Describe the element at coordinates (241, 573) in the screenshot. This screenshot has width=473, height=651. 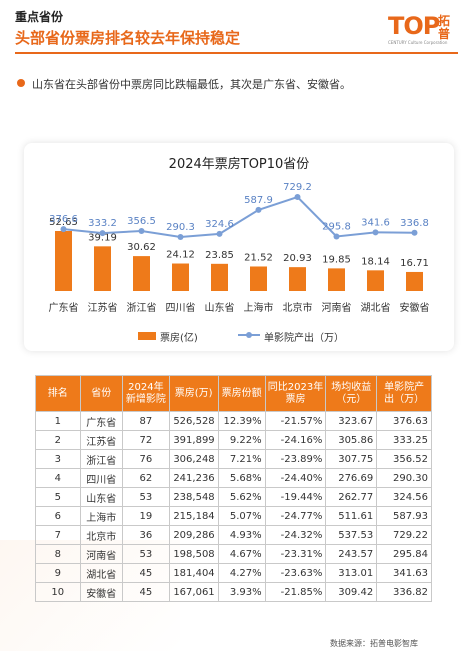
I see `cell-share: 4.27%` at that location.